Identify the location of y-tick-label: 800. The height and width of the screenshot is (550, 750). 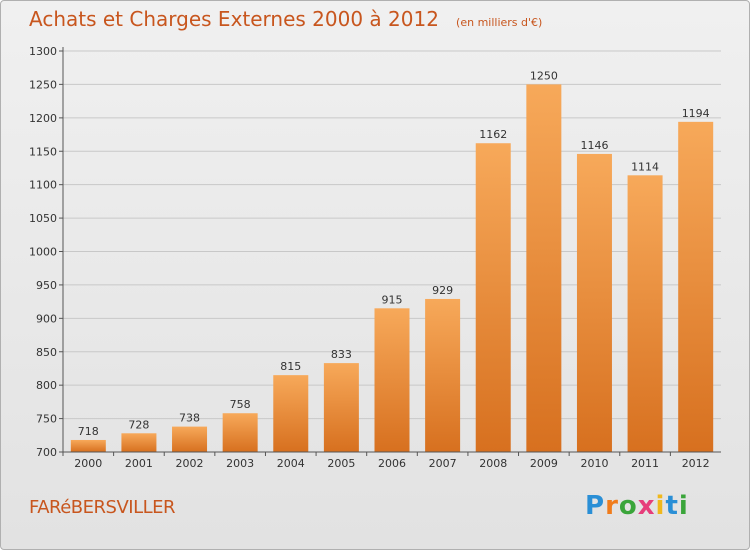
(46, 385).